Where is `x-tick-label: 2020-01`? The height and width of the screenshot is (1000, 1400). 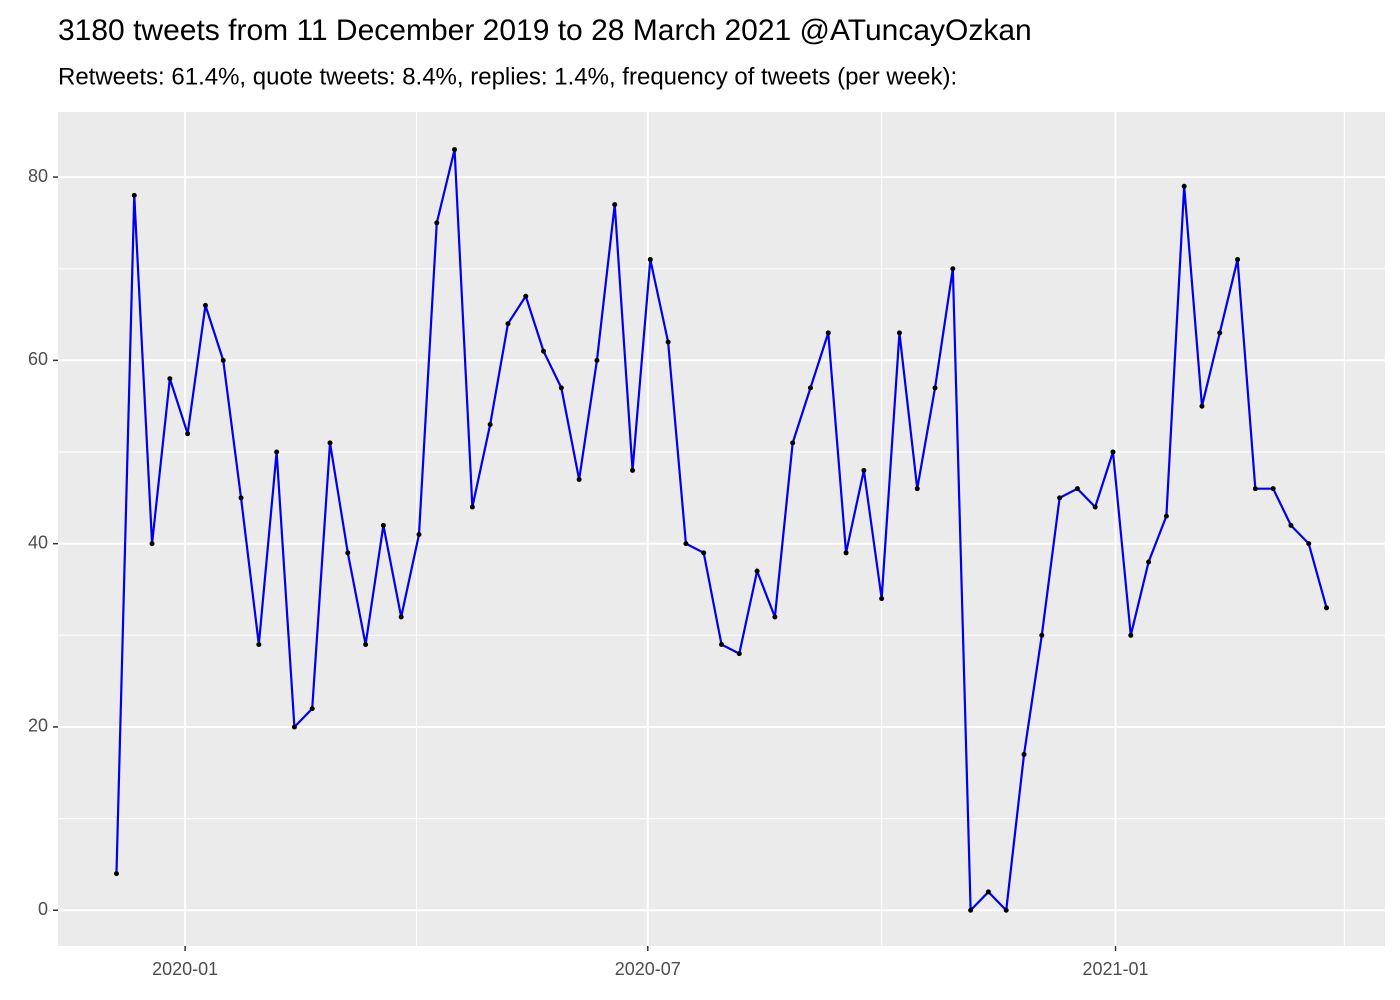
x-tick-label: 2020-01 is located at coordinates (185, 969).